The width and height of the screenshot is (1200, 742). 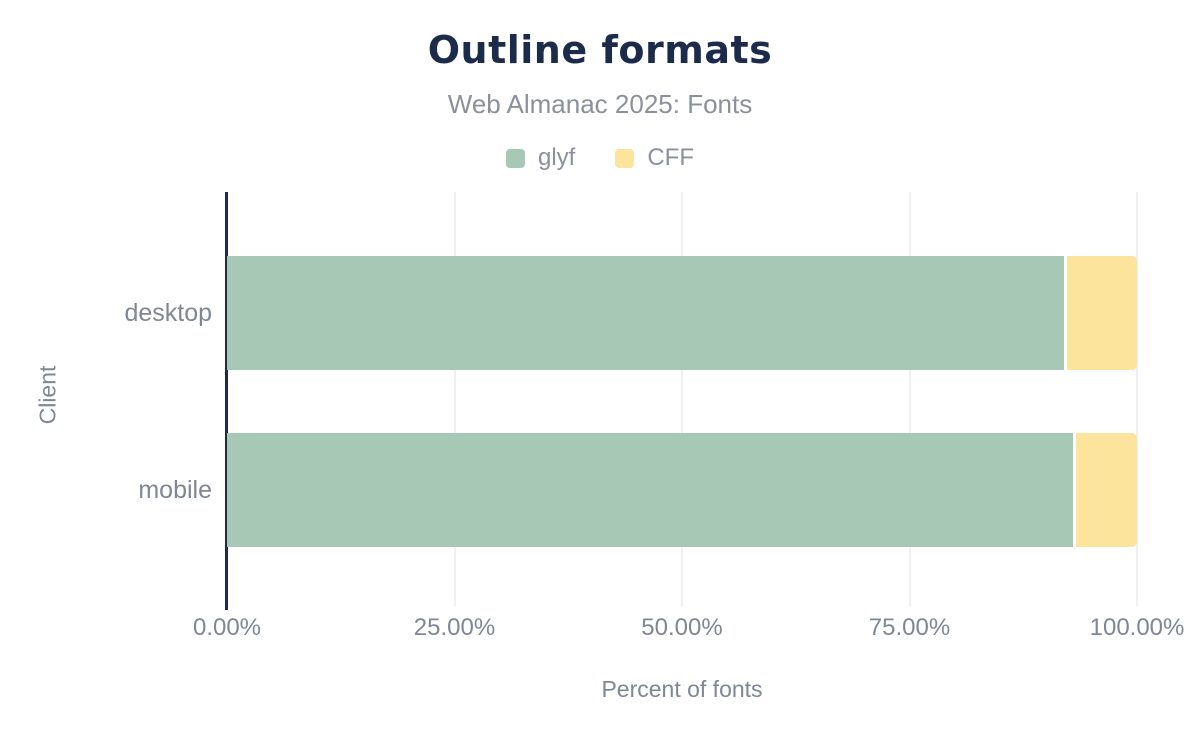 I want to click on chart-subtitle: Web Almanac 2025: Fonts, so click(x=600, y=104).